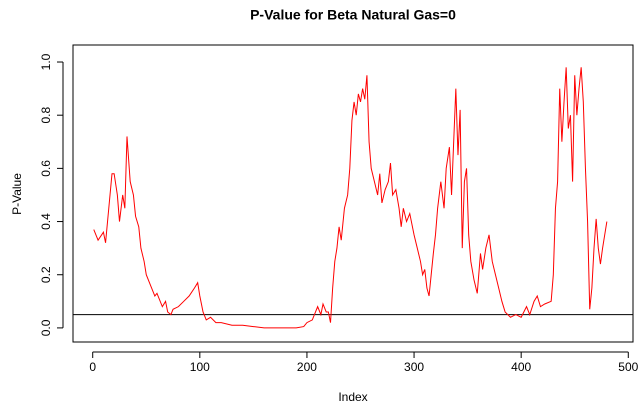 The height and width of the screenshot is (411, 643). I want to click on chart-title: P-Value for Beta Natural Gas=0, so click(353, 15).